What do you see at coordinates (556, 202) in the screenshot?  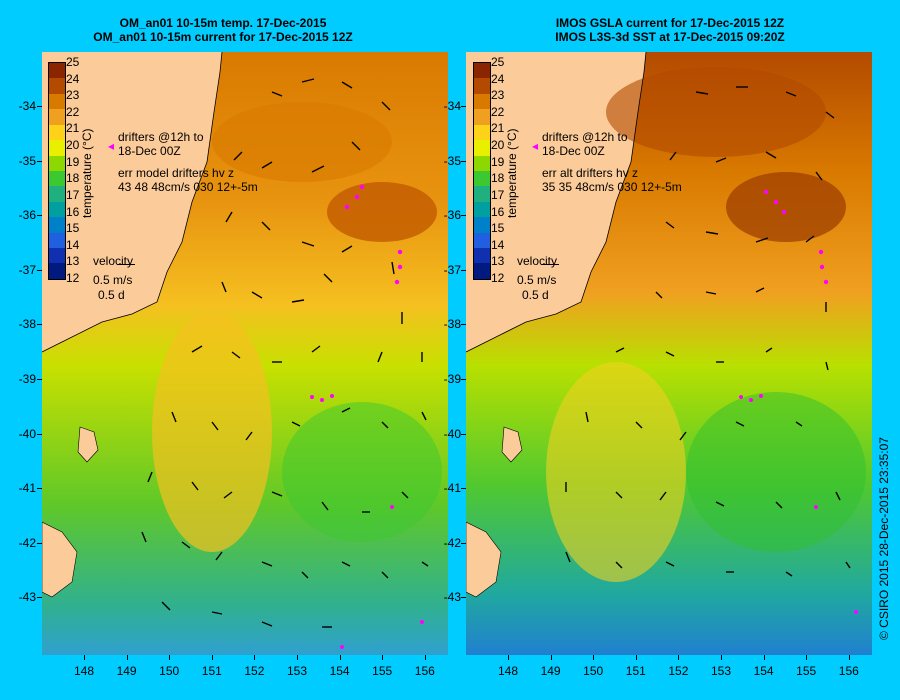 I see `coastline` at bounding box center [556, 202].